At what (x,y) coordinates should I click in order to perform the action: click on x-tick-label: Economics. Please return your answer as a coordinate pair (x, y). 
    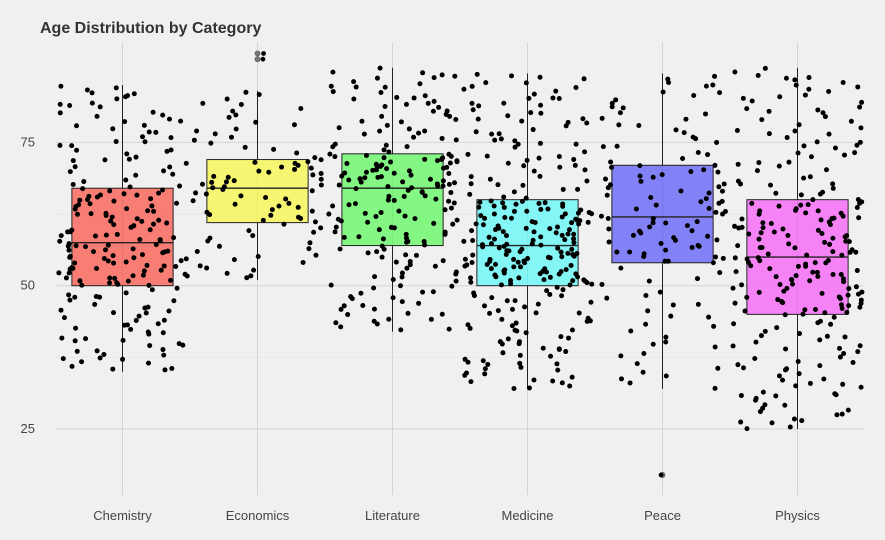
    Looking at the image, I should click on (258, 515).